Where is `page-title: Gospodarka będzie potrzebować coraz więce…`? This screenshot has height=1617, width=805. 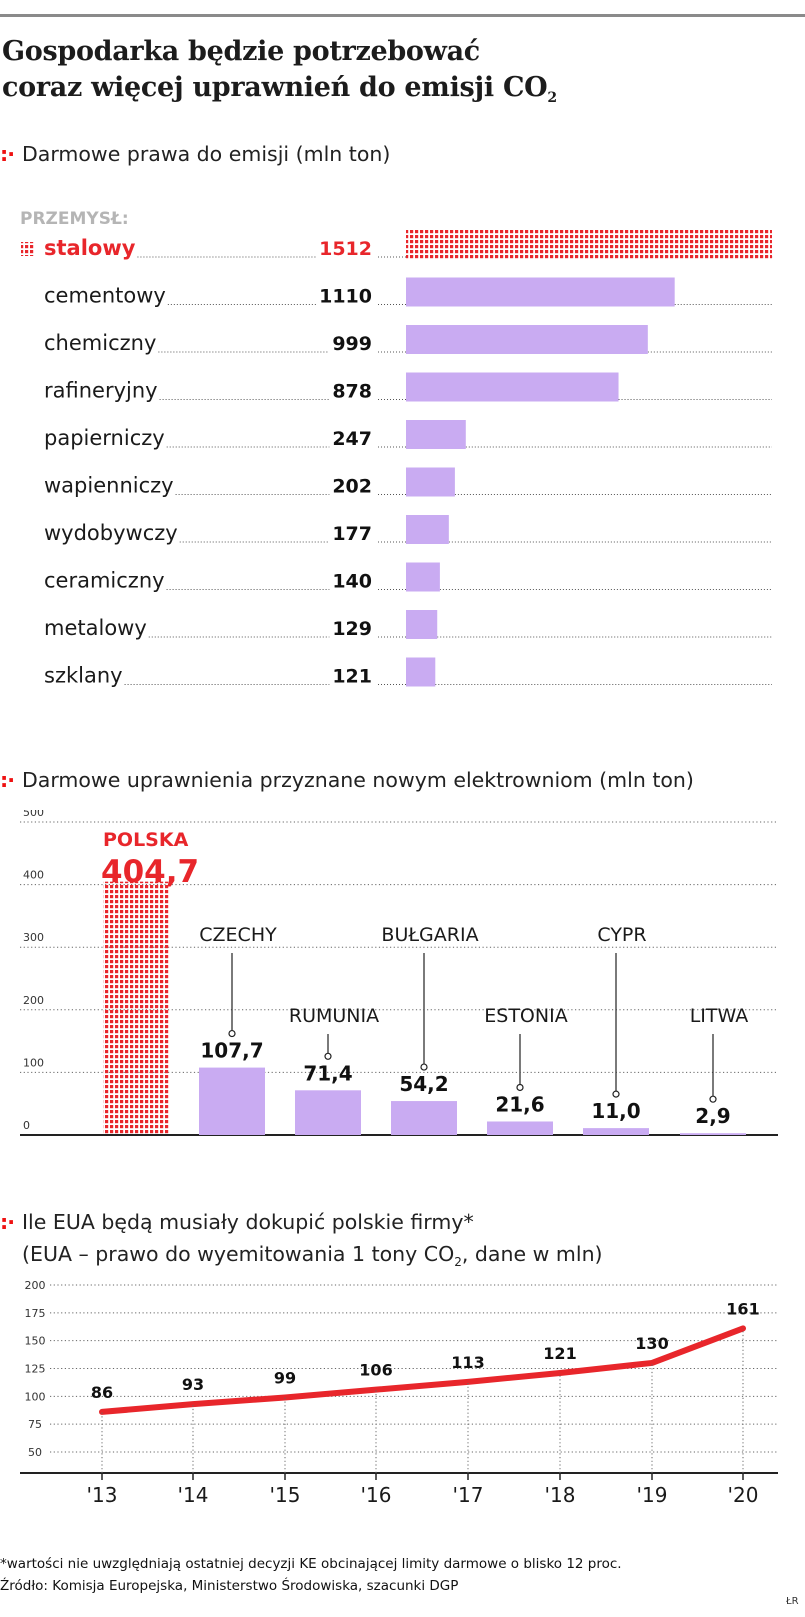
page-title: Gospodarka będzie potrzebować coraz więce… is located at coordinates (402, 75).